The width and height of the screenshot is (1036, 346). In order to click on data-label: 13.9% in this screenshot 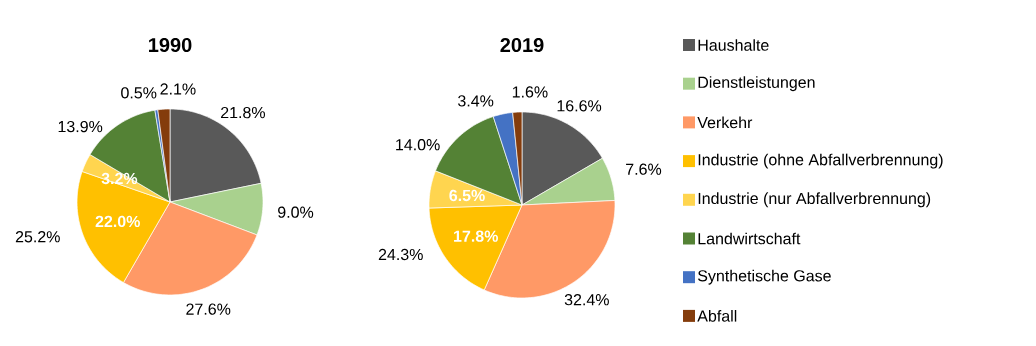, I will do `click(80, 126)`.